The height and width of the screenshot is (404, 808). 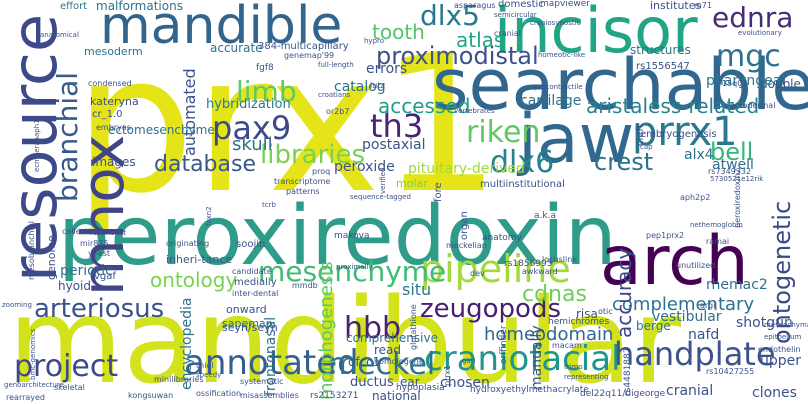 I want to click on word-limb: limb, so click(x=266, y=91).